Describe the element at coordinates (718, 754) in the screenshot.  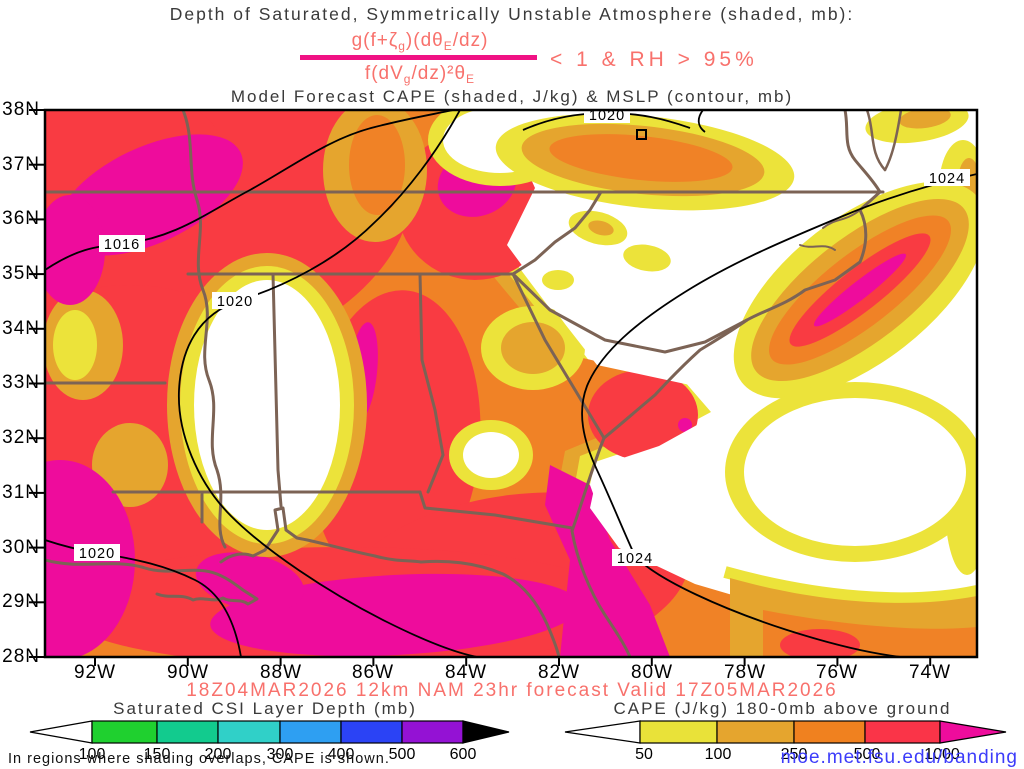
I see `cape-tick-label: 100` at that location.